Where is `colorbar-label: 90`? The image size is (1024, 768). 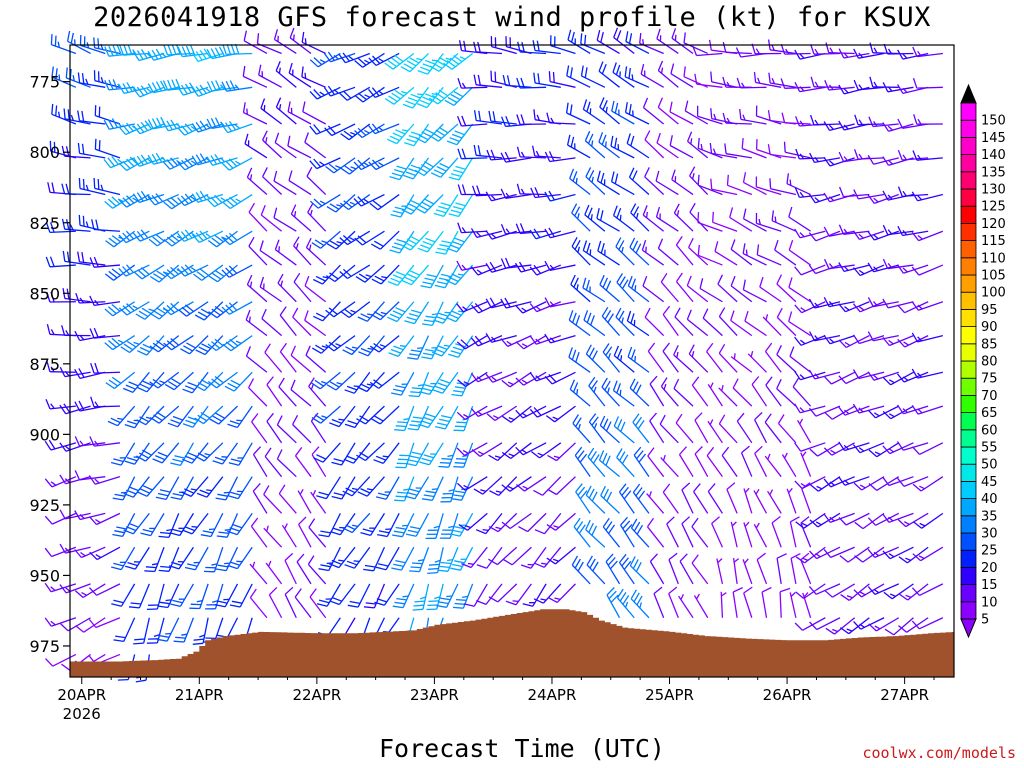
colorbar-label: 90 is located at coordinates (989, 327).